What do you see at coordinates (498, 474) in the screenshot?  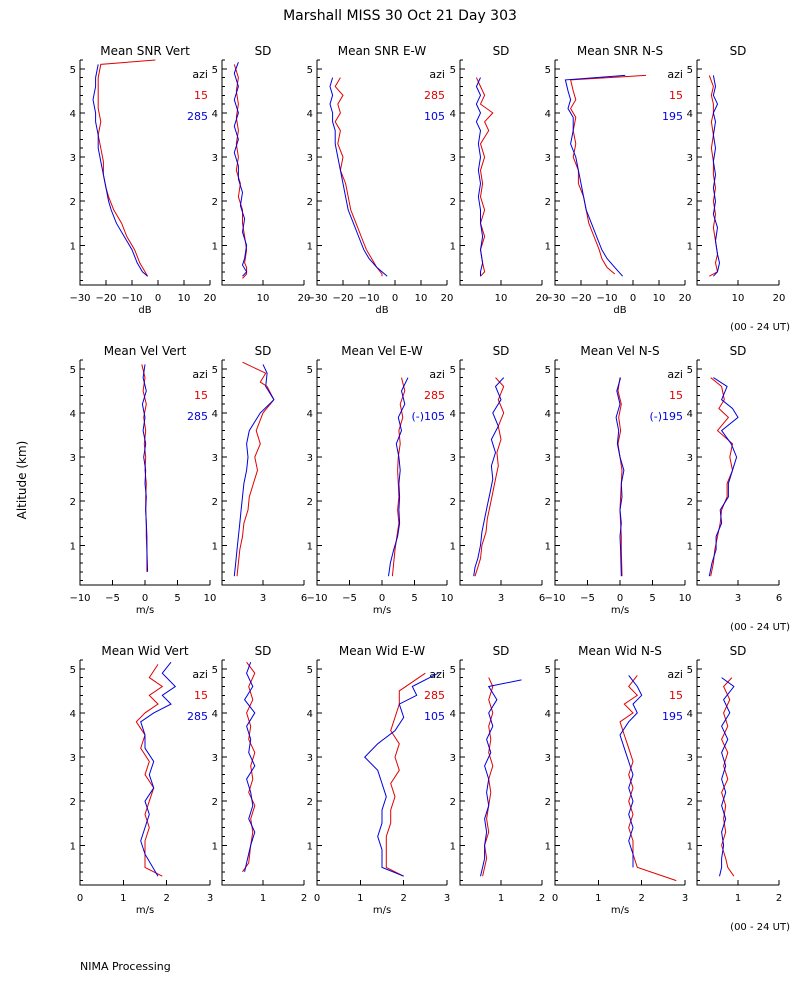 I see `panel-10: SD 1 2 3 4 5 3 6` at bounding box center [498, 474].